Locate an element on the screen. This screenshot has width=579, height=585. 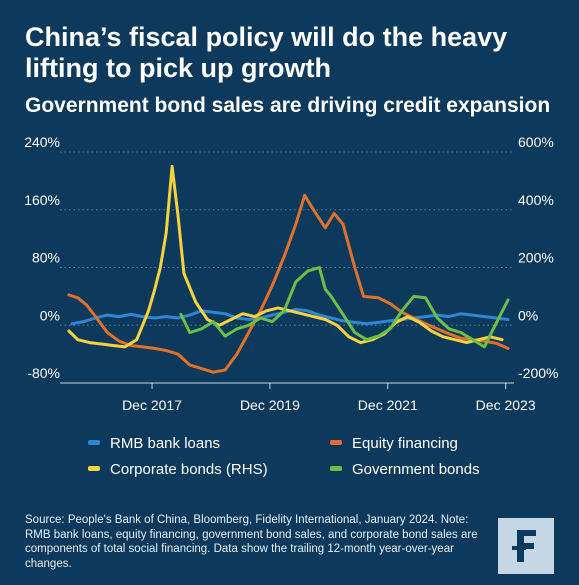
legend-item-government-bonds: Government bonds is located at coordinates (405, 470).